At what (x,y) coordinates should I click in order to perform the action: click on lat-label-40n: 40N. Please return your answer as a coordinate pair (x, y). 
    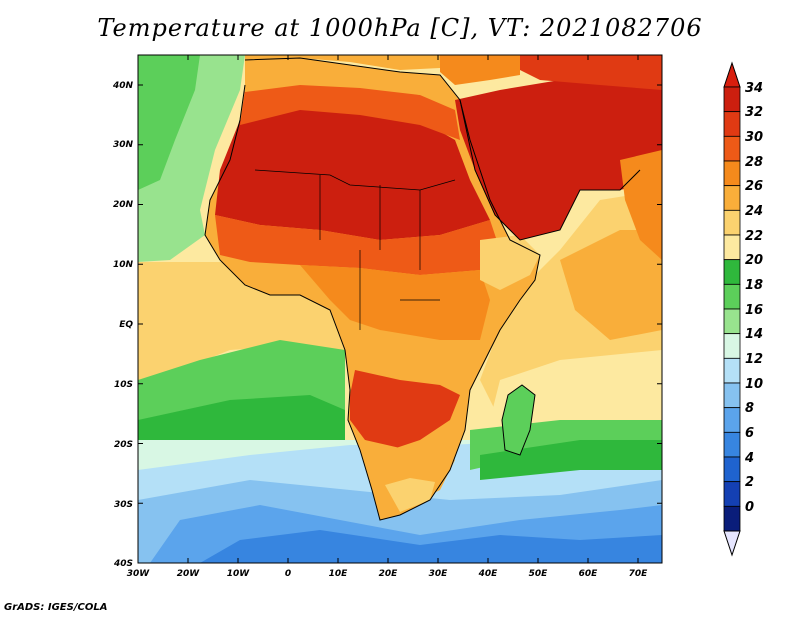
    Looking at the image, I should click on (123, 86).